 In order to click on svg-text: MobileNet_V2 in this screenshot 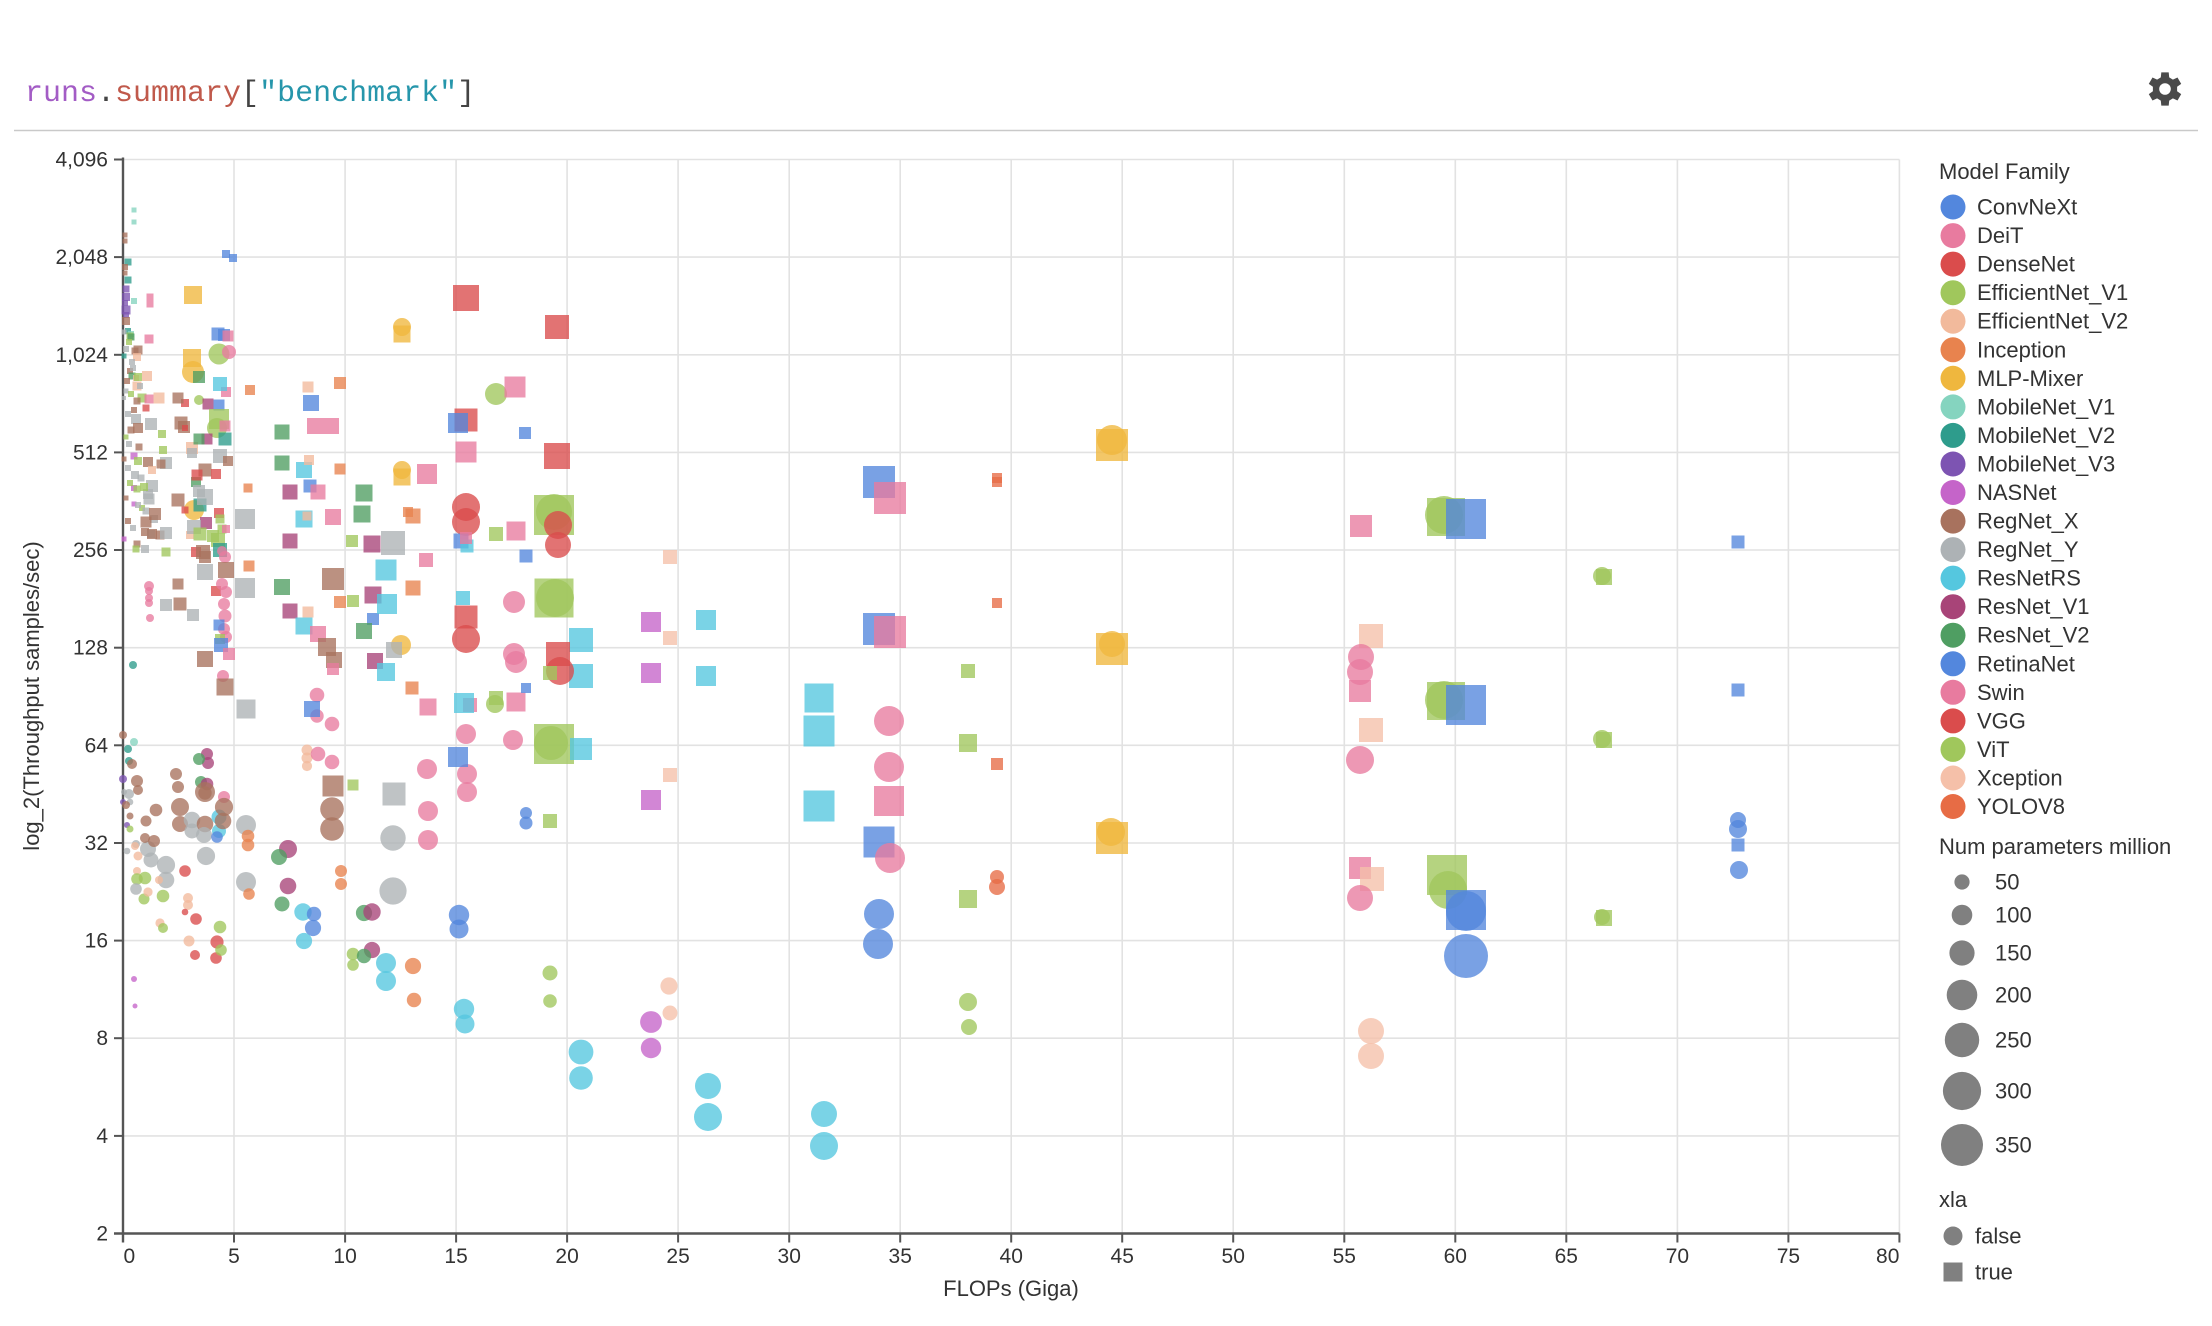, I will do `click(2046, 435)`.